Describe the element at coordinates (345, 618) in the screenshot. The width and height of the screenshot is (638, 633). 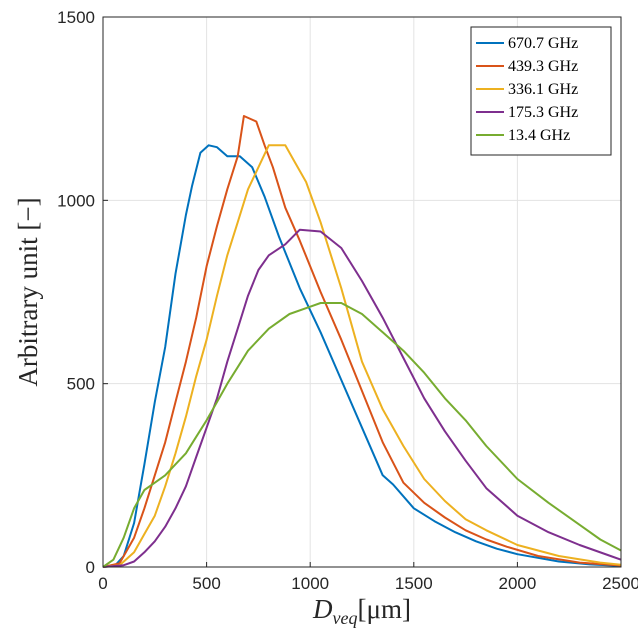
I see `x-axis-title-subscript: veq` at that location.